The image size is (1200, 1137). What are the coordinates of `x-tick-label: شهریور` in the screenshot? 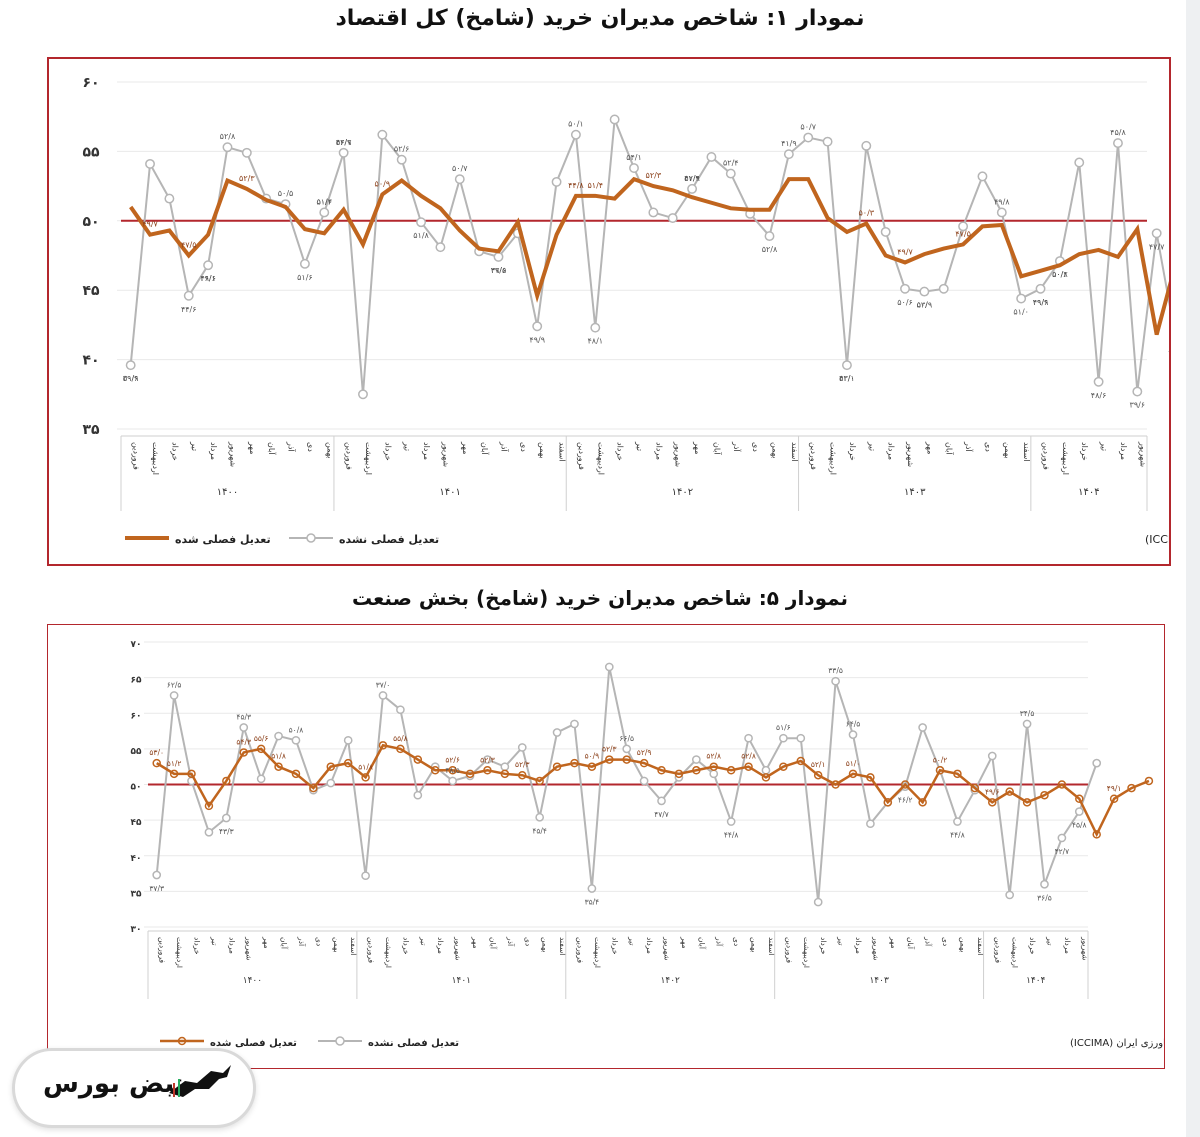 It's located at (1142, 454).